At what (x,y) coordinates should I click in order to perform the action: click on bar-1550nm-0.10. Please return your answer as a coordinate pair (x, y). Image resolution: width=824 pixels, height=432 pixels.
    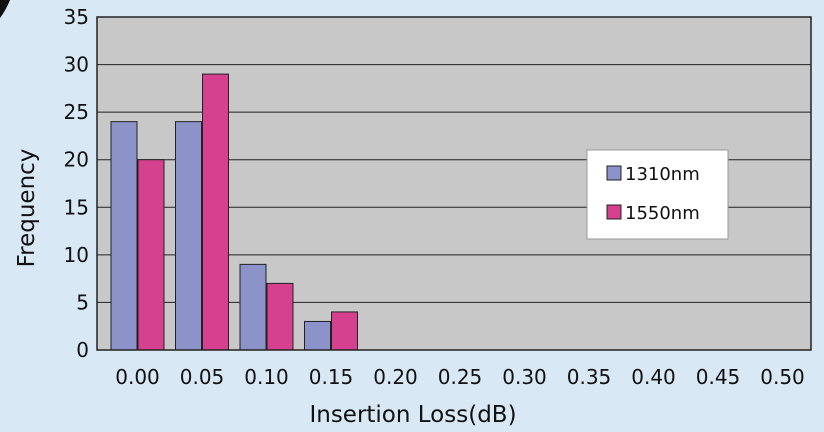
    Looking at the image, I should click on (280, 316).